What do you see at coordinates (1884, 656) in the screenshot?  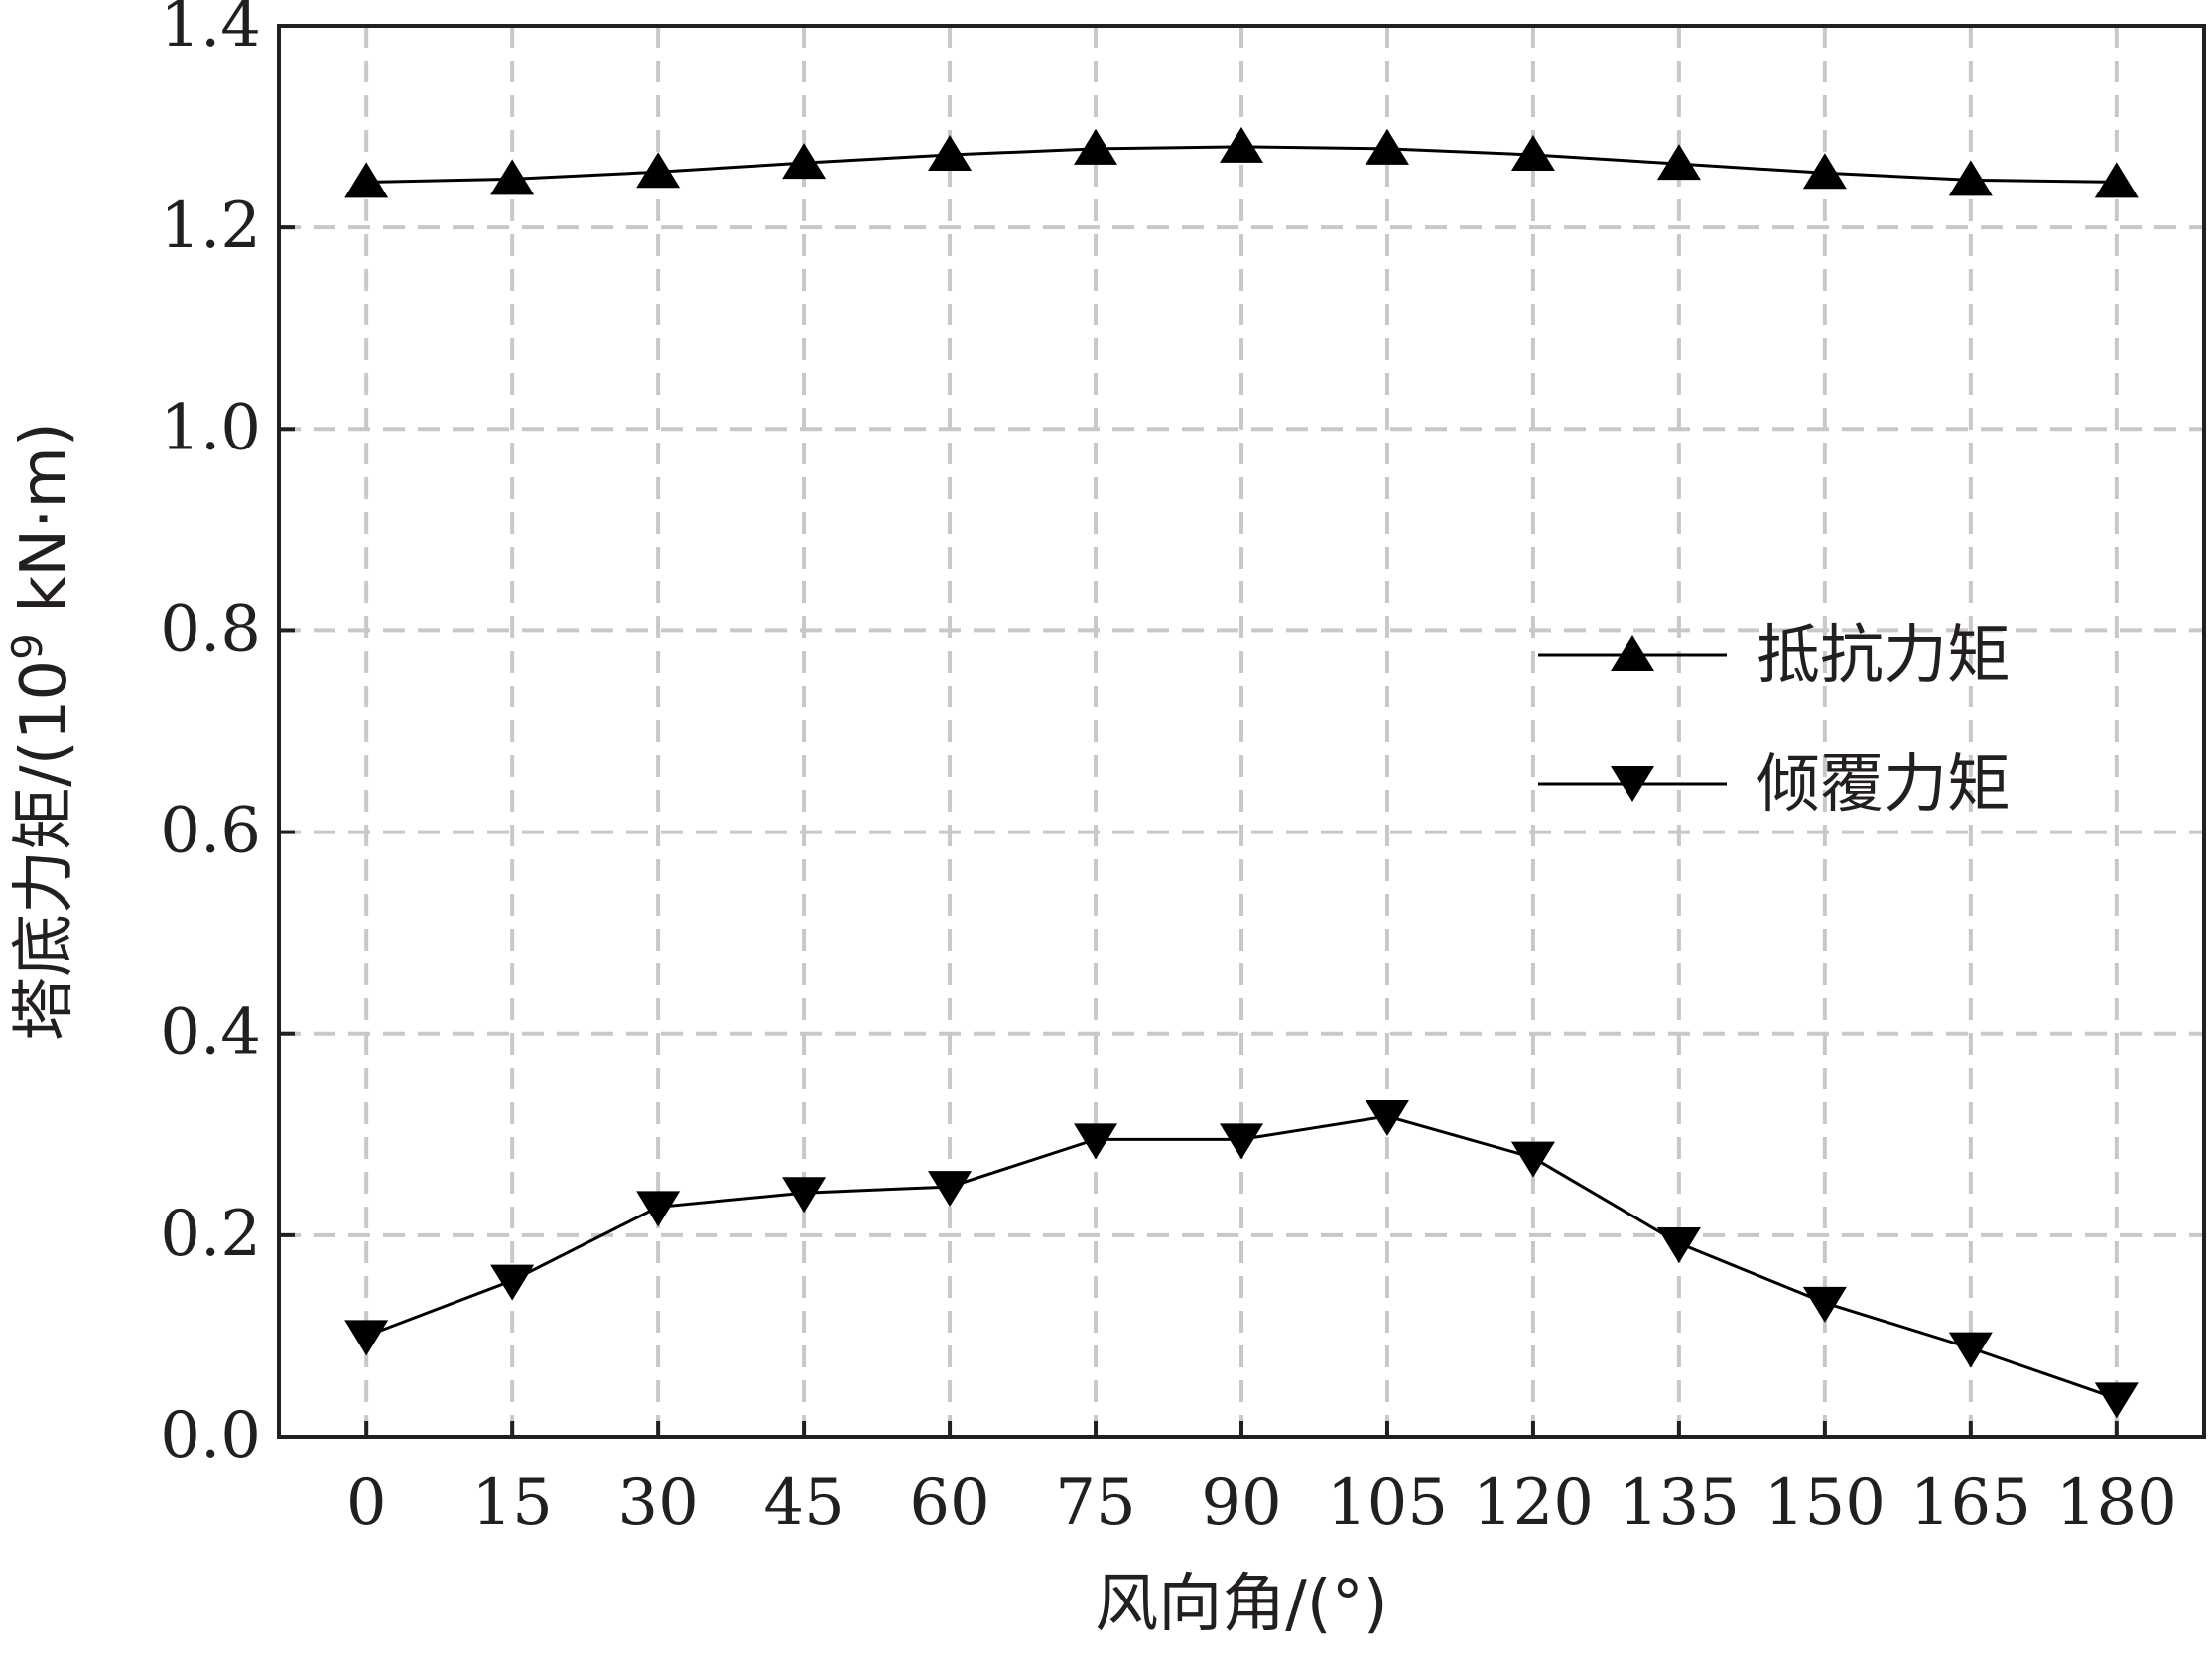 I see `legend-label-resisting: 抵抗力矩` at bounding box center [1884, 656].